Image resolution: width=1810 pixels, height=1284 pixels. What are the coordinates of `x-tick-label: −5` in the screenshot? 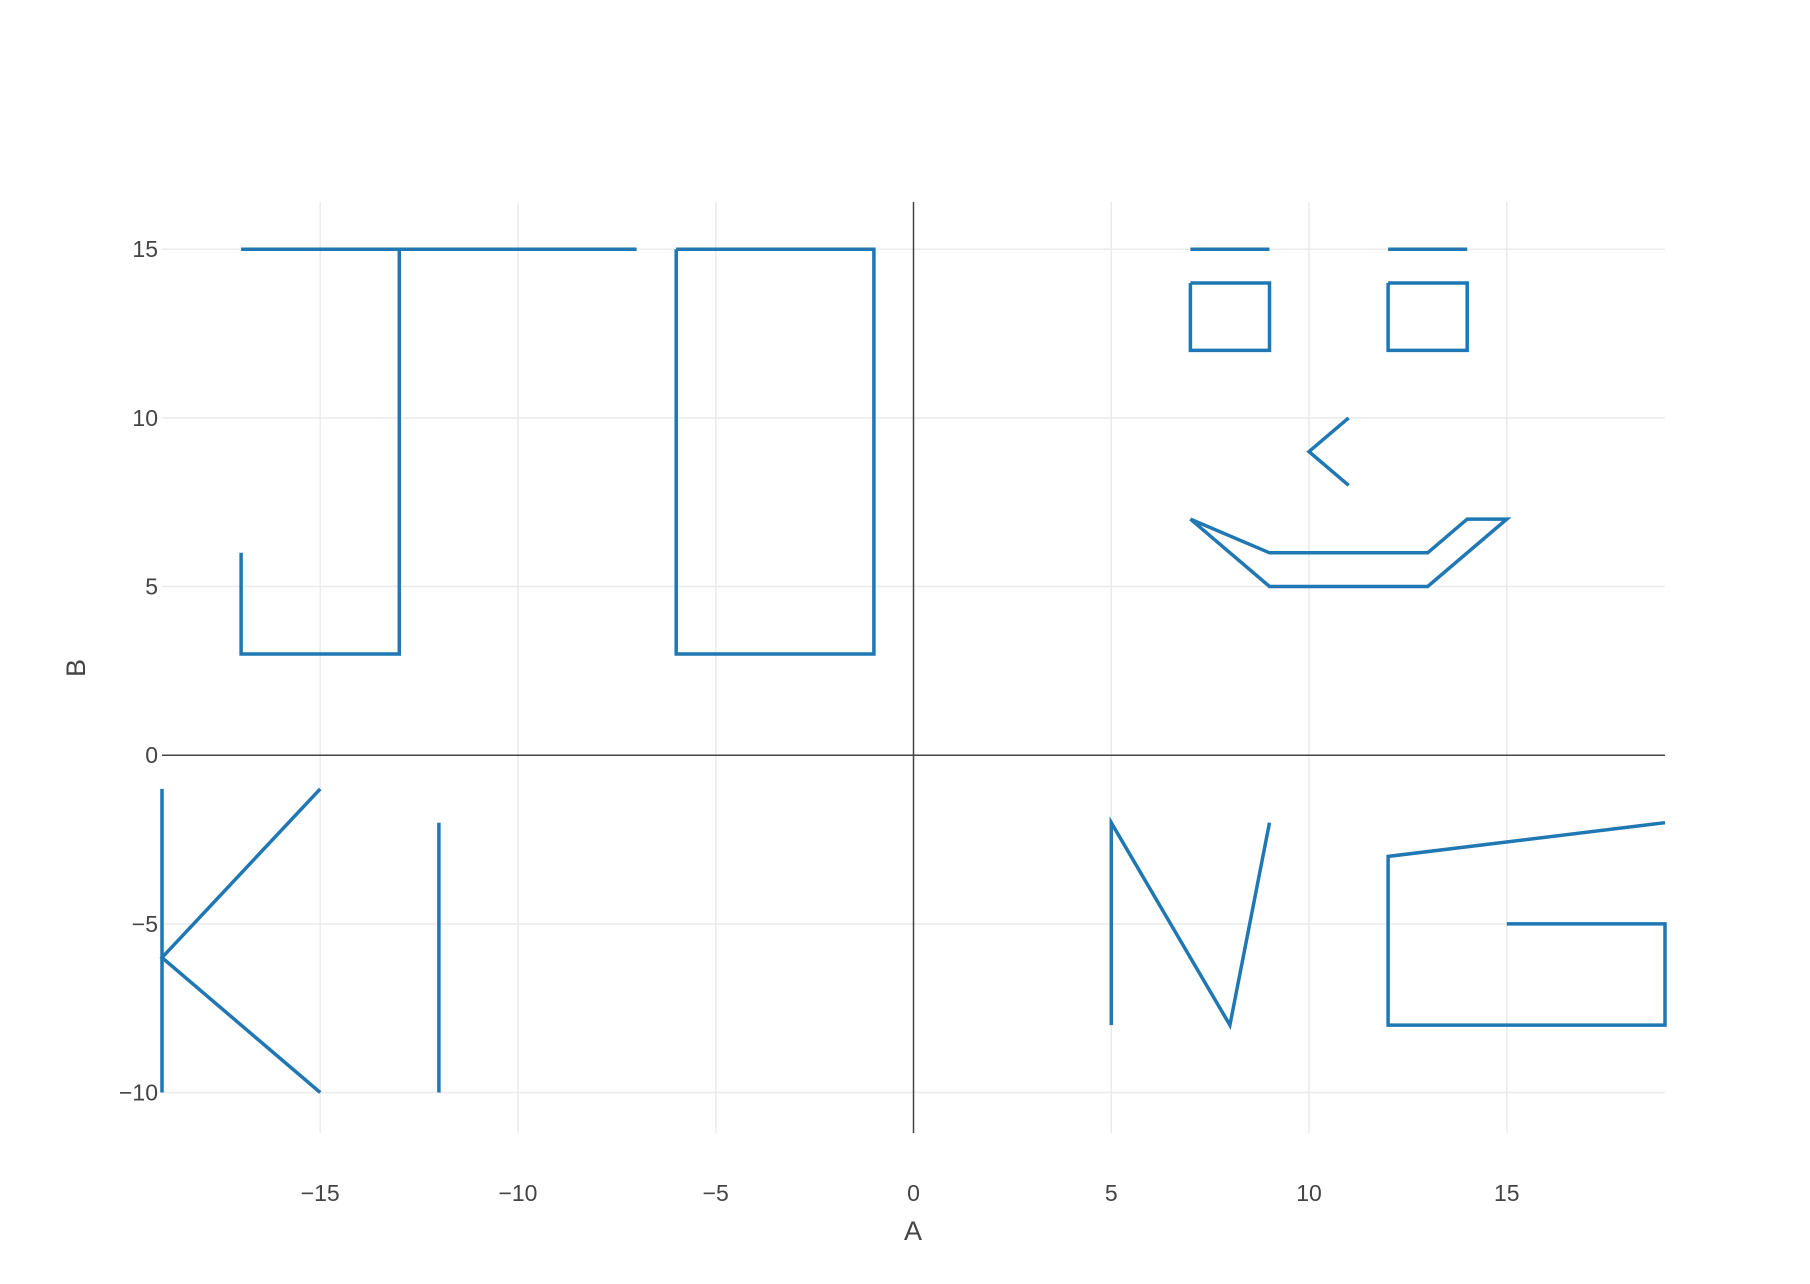 It's located at (716, 1193).